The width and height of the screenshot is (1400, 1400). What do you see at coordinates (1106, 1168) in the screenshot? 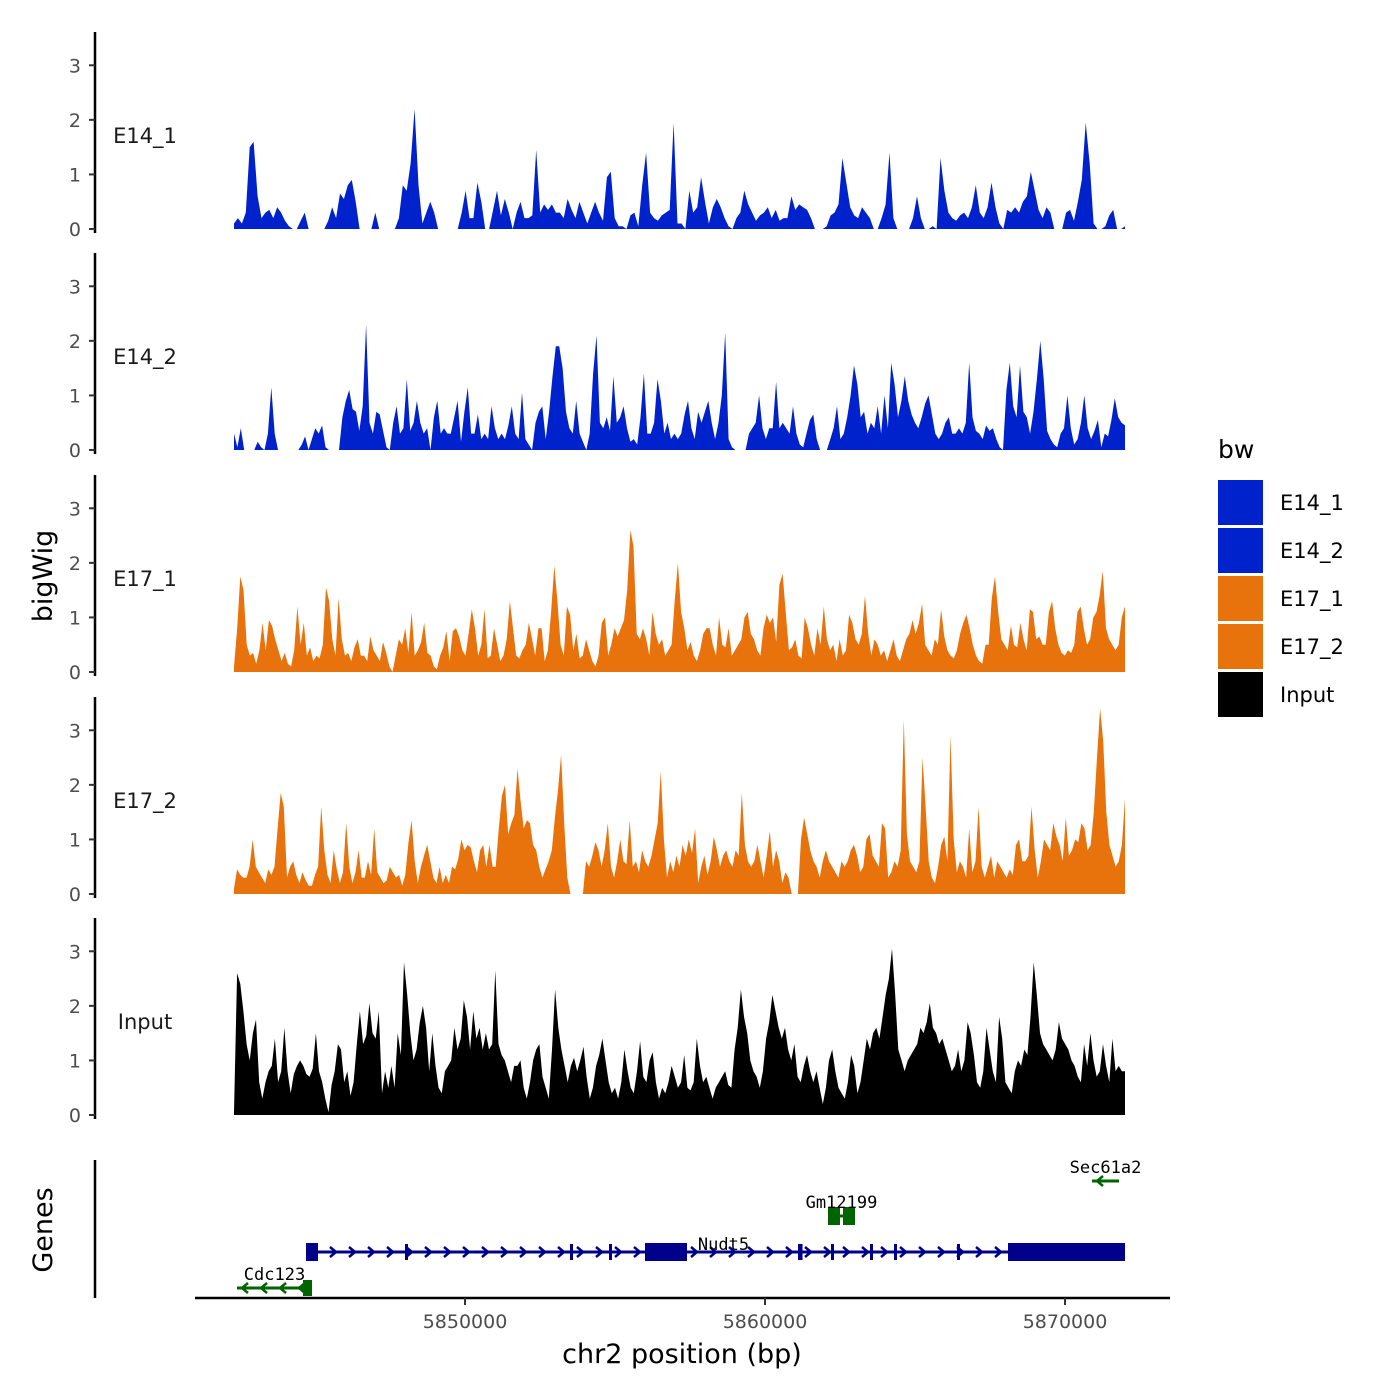
I see `gene-label: Sec61a2` at bounding box center [1106, 1168].